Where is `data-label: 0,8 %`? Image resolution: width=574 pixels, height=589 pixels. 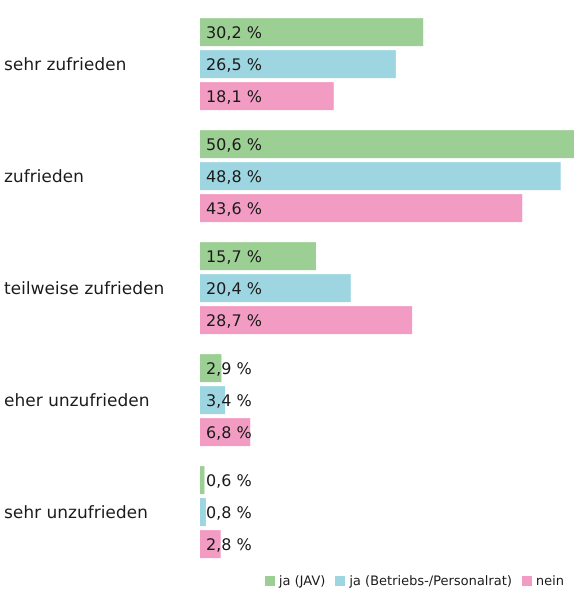 data-label: 0,8 % is located at coordinates (229, 512).